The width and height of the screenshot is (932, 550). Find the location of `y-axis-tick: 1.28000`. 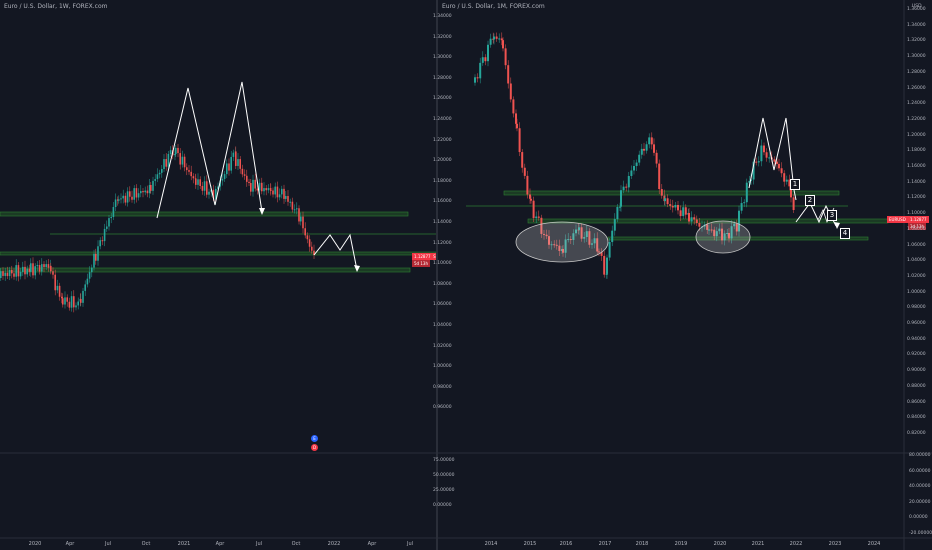

y-axis-tick: 1.28000 is located at coordinates (442, 78).